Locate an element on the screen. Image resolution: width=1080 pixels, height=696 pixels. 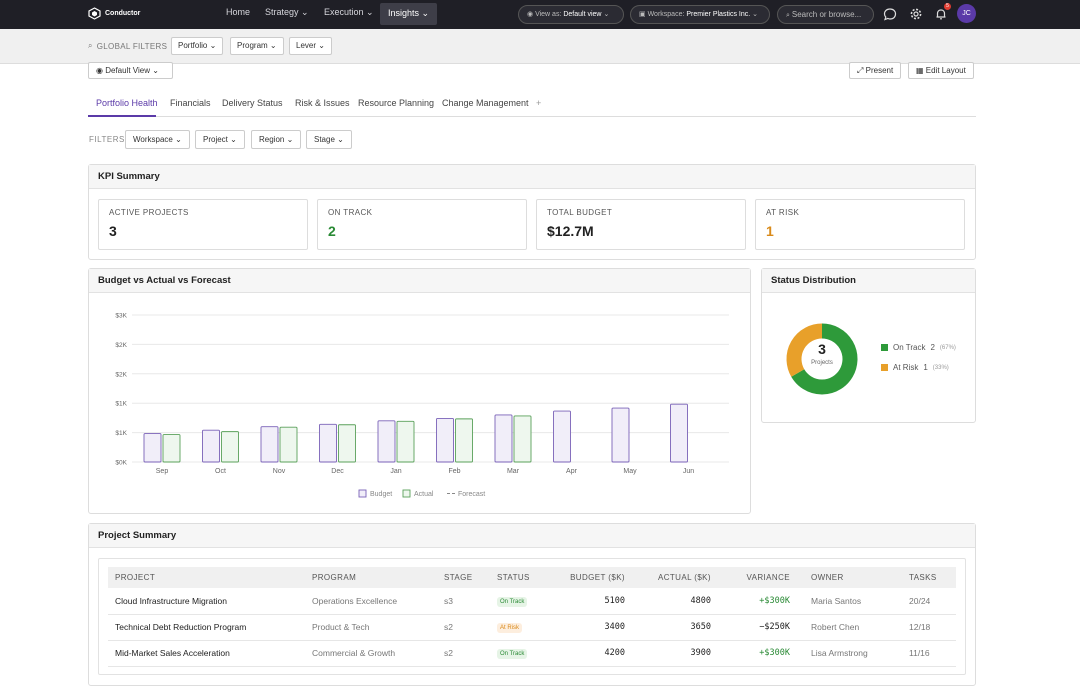
filter-project: Project ⌄ is located at coordinates (220, 139).